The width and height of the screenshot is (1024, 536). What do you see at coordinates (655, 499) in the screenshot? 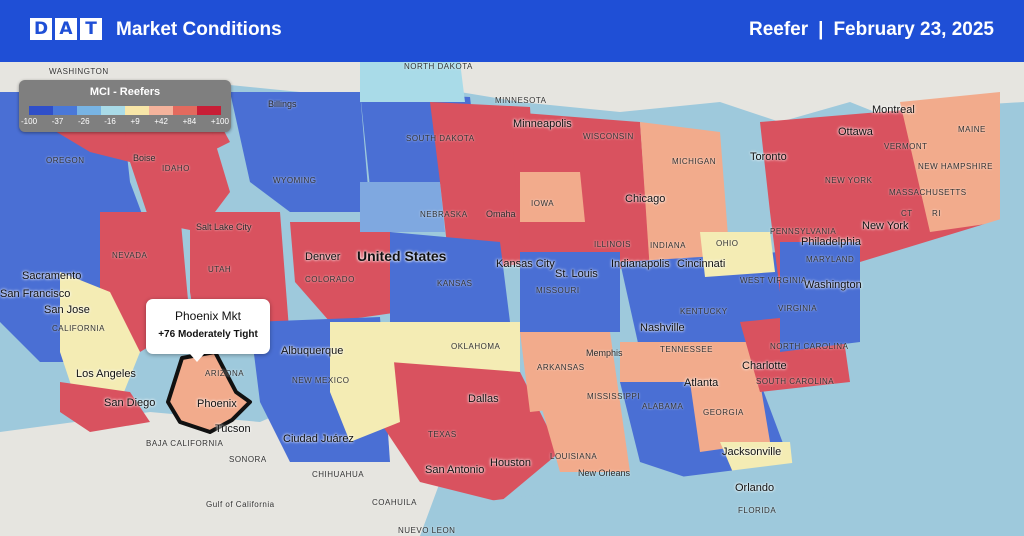
I see `gulf-water` at bounding box center [655, 499].